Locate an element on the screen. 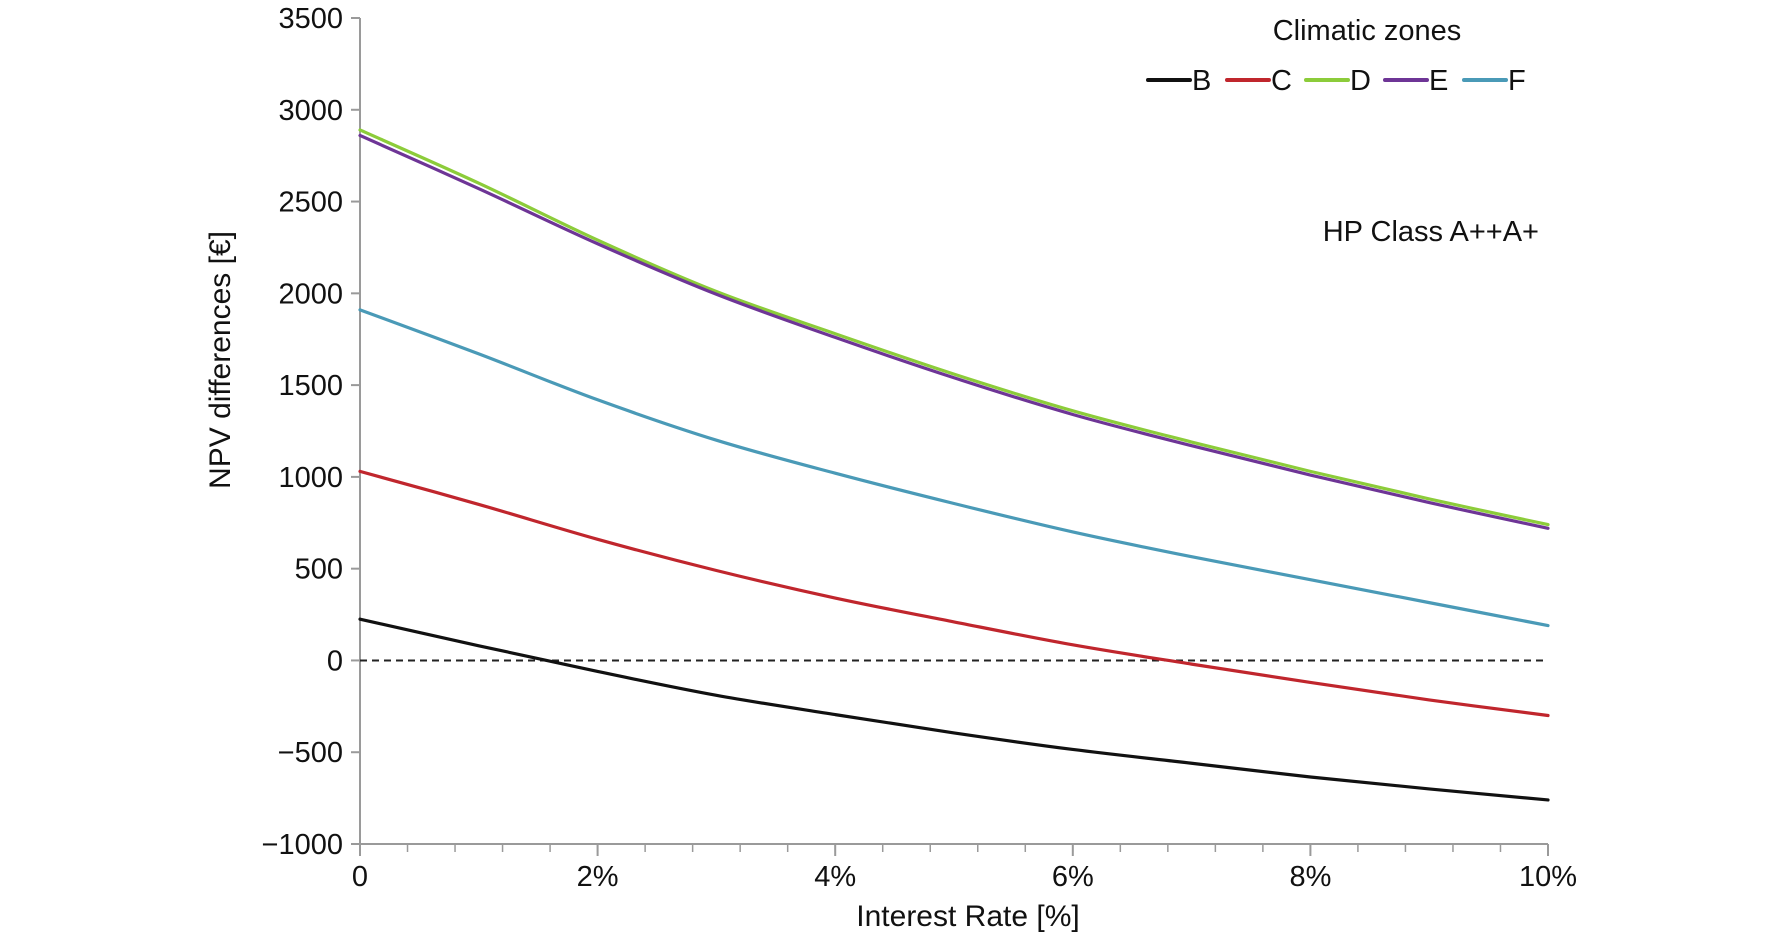 The height and width of the screenshot is (935, 1772). y-tick-label: 3500 is located at coordinates (310, 19).